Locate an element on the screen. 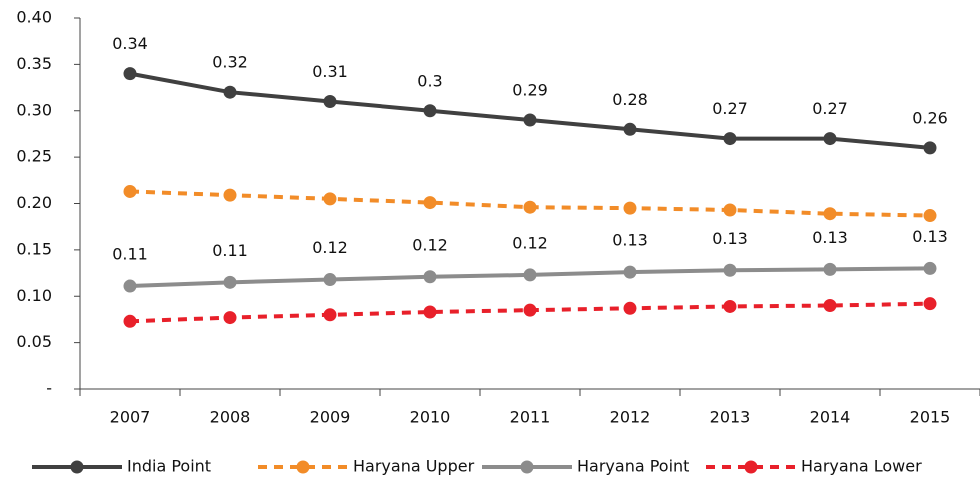  x-tick-label: 2012 is located at coordinates (630, 417).